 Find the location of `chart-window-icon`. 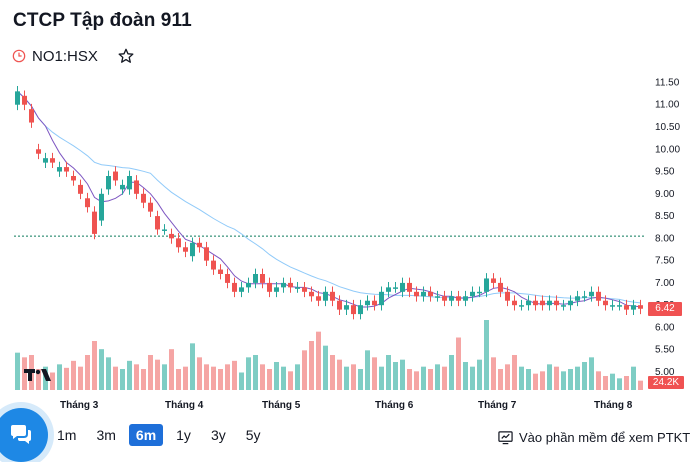

chart-window-icon is located at coordinates (505, 438).